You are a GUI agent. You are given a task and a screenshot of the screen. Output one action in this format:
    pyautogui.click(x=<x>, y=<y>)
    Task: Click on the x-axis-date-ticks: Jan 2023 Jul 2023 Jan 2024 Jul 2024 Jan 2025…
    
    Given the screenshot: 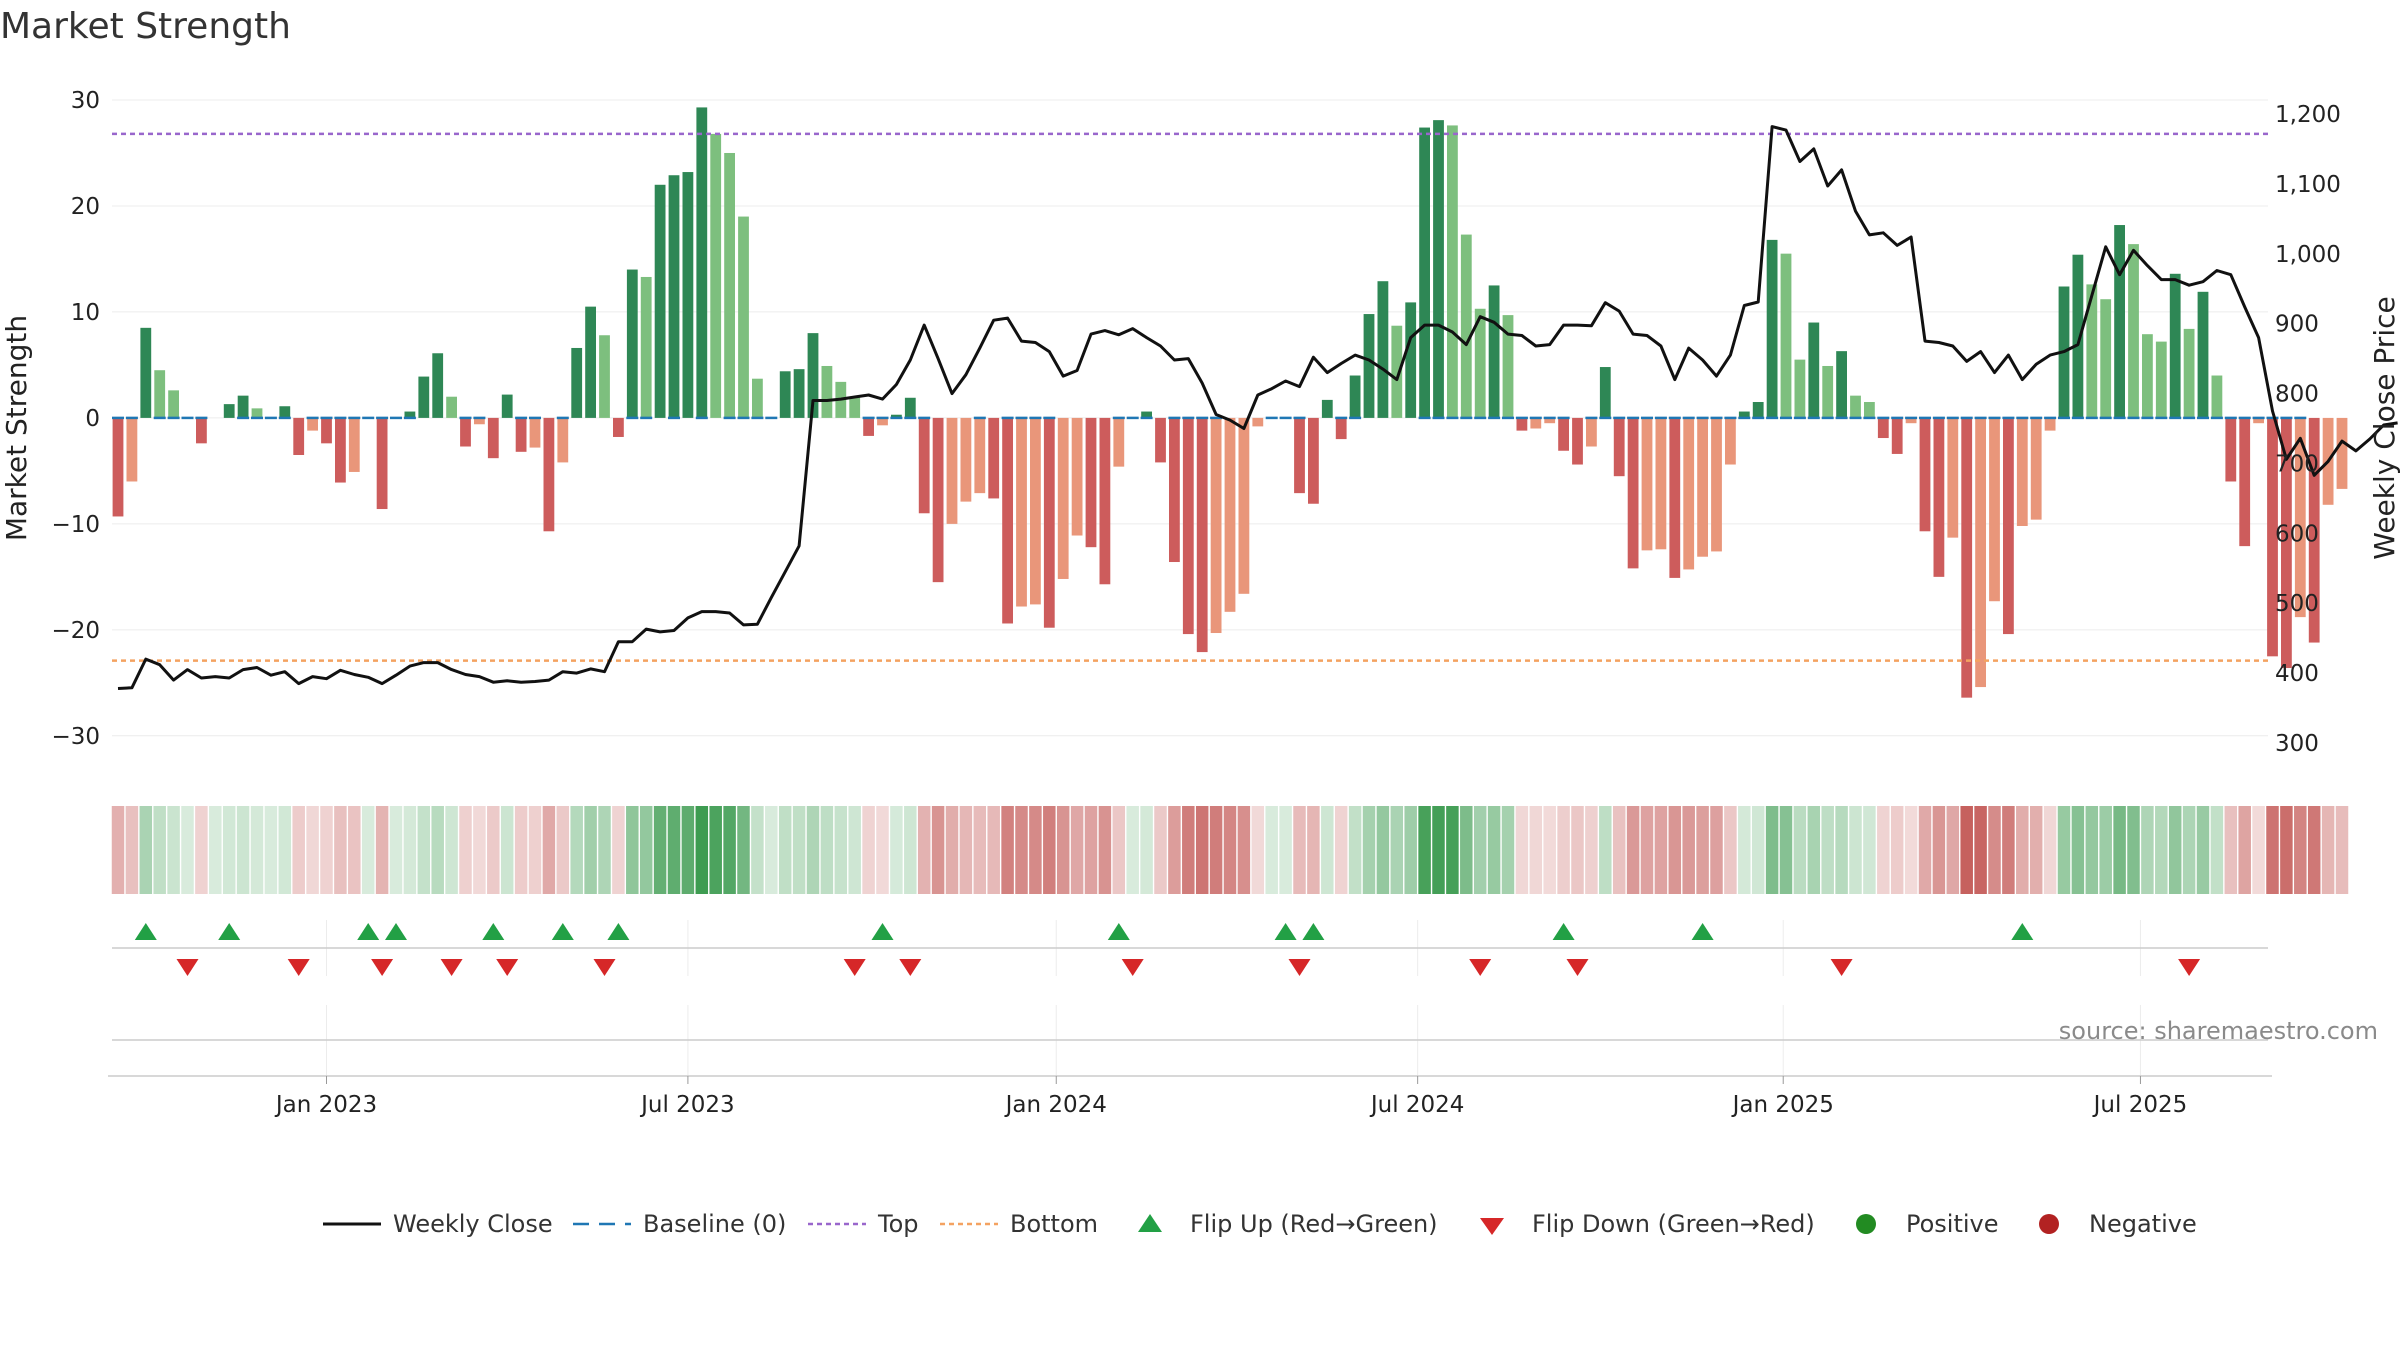 What is the action you would take?
    pyautogui.click(x=1230, y=1097)
    